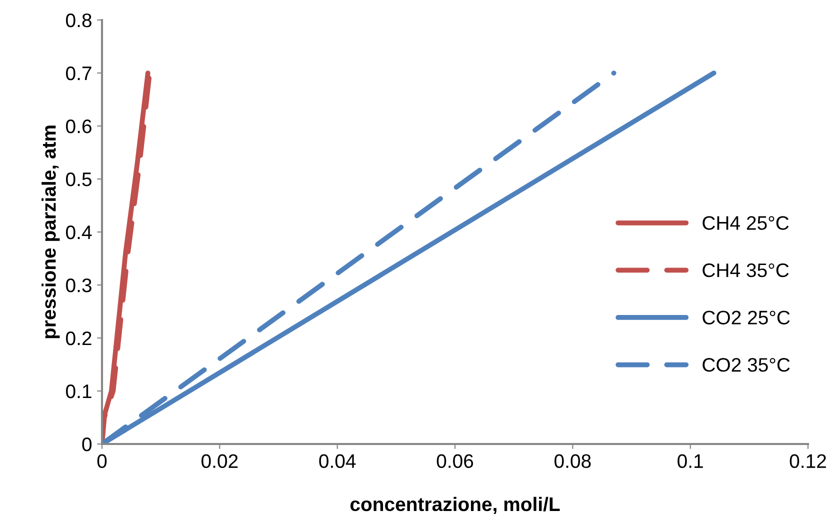 This screenshot has height=531, width=832. I want to click on y-tick-label: 0, so click(87, 444).